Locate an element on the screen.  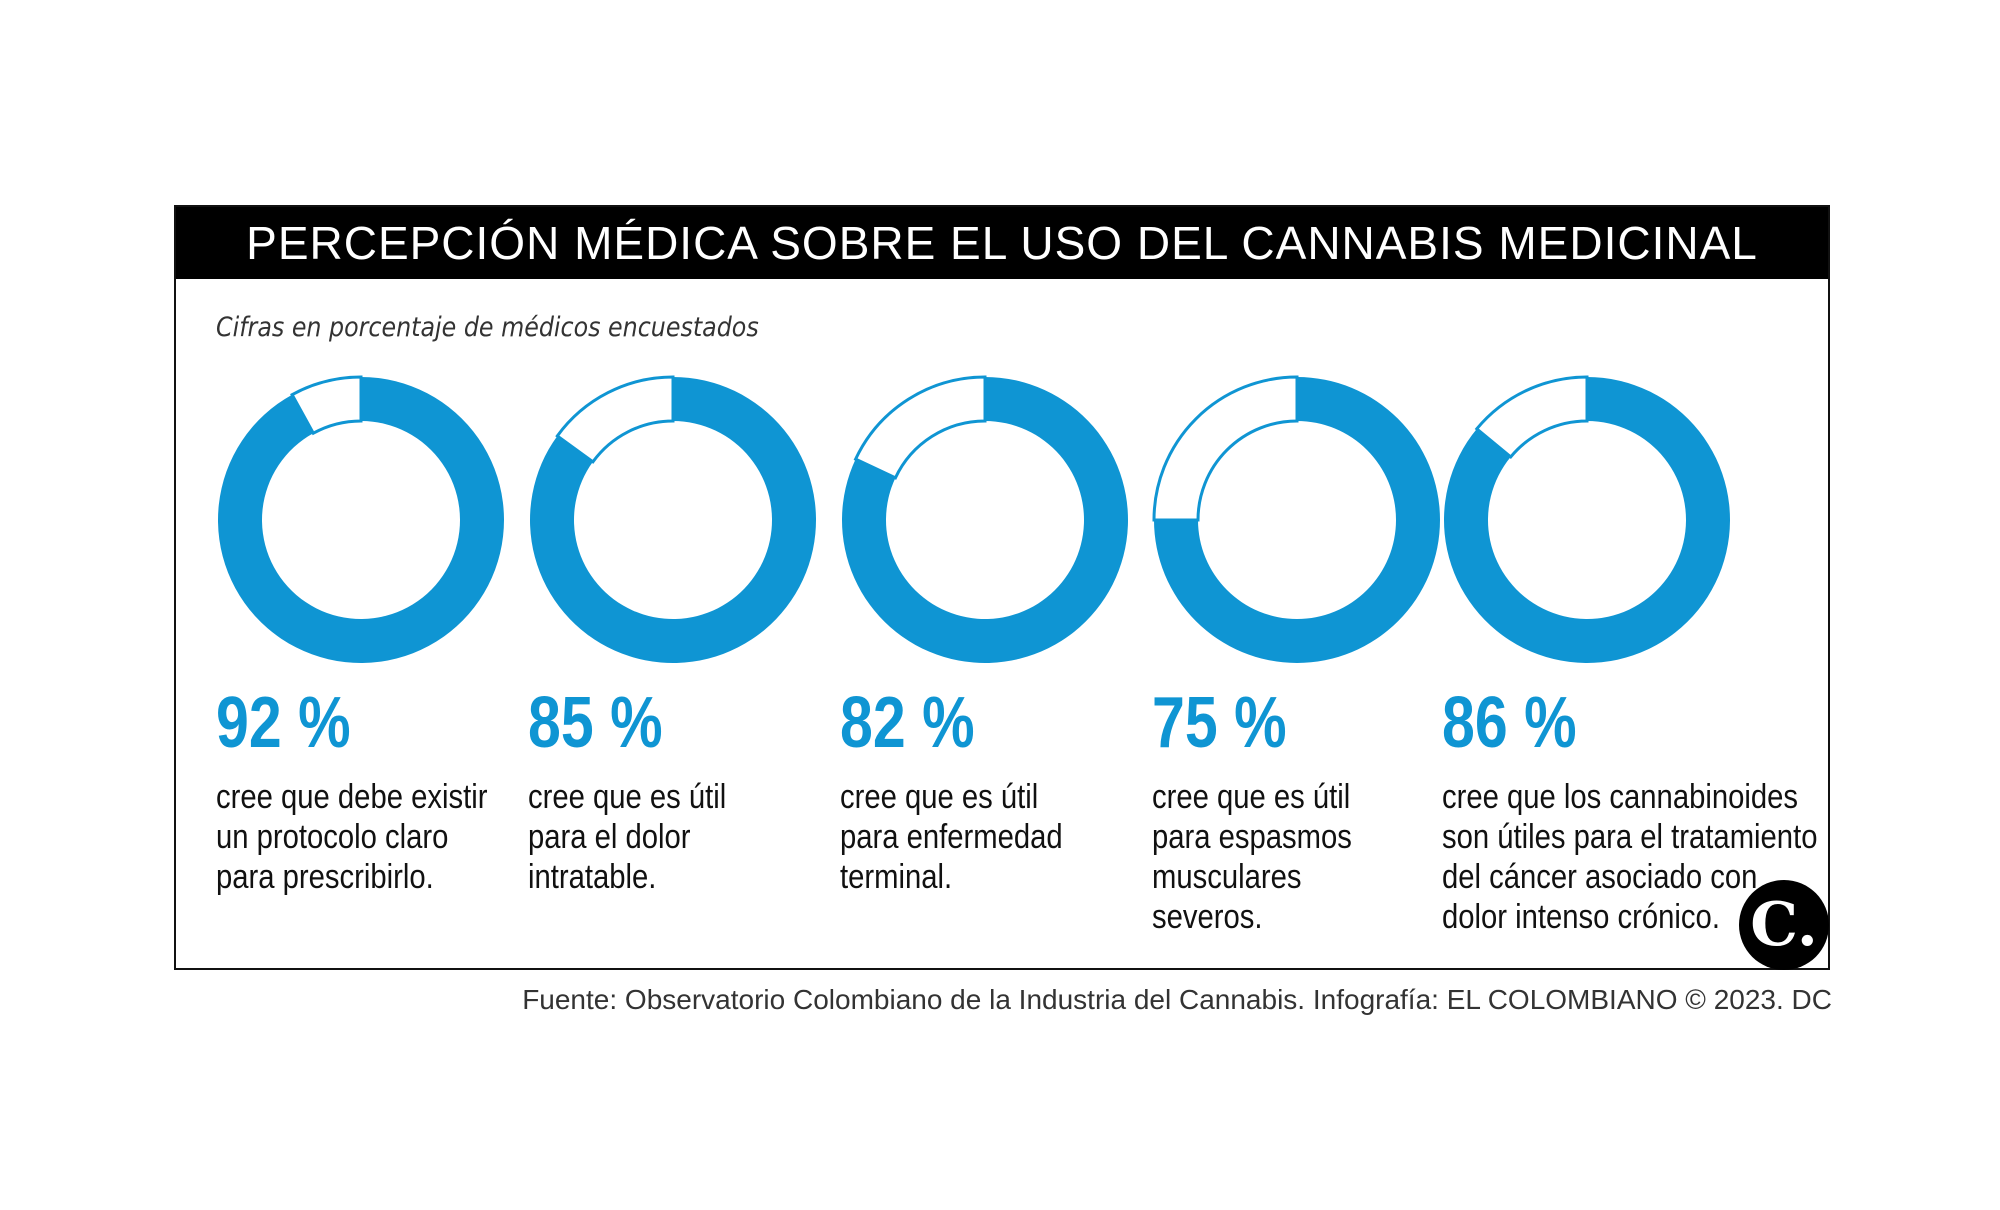
percentage-label-5: 86 % is located at coordinates (1509, 723).